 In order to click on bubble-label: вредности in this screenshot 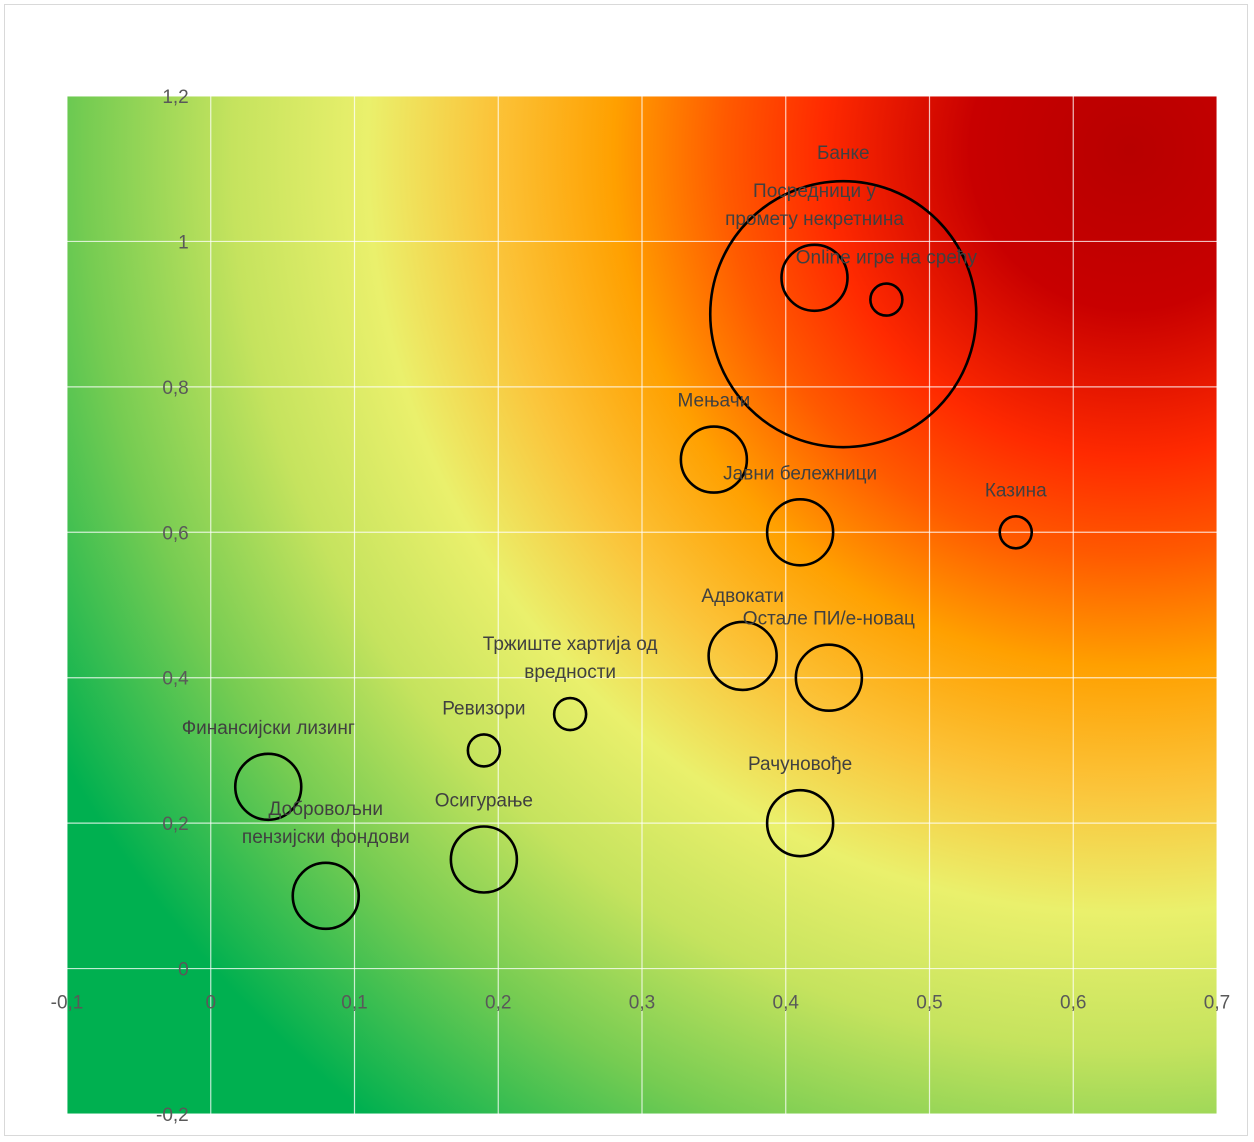, I will do `click(570, 672)`.